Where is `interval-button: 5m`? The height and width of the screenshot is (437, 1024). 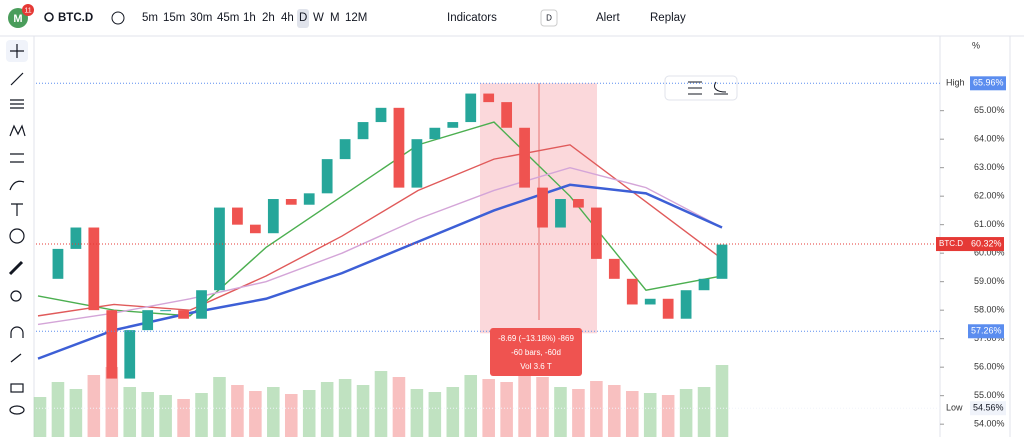 interval-button: 5m is located at coordinates (150, 18).